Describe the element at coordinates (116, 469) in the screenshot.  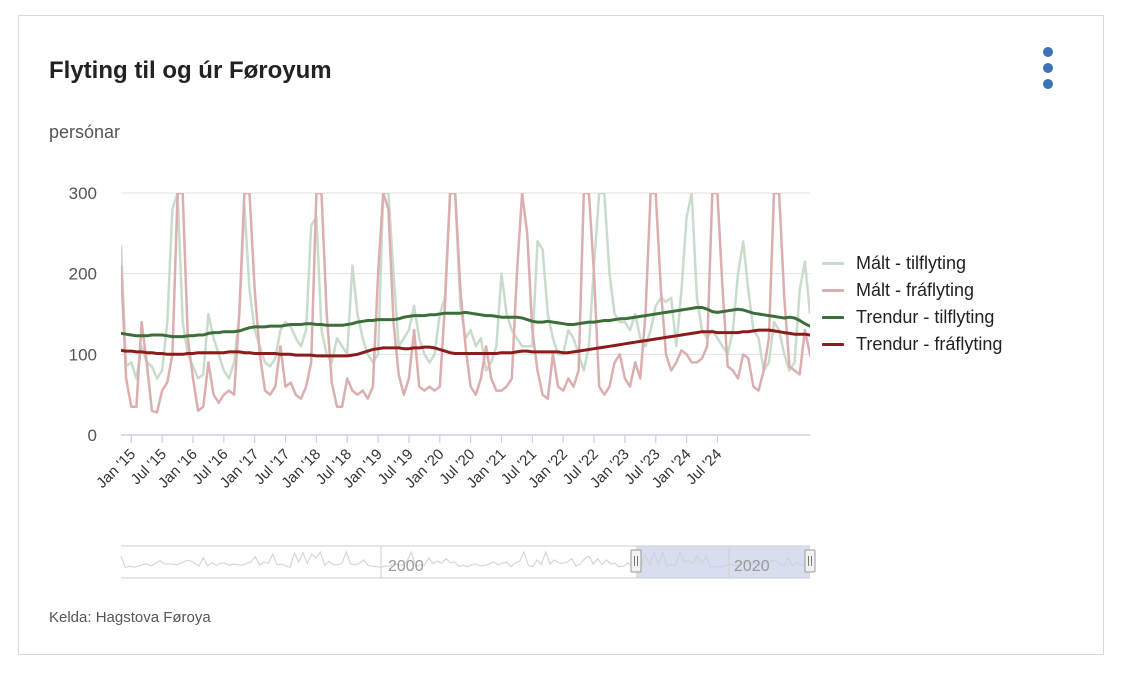
I see `x-tick-label: Jan '15` at that location.